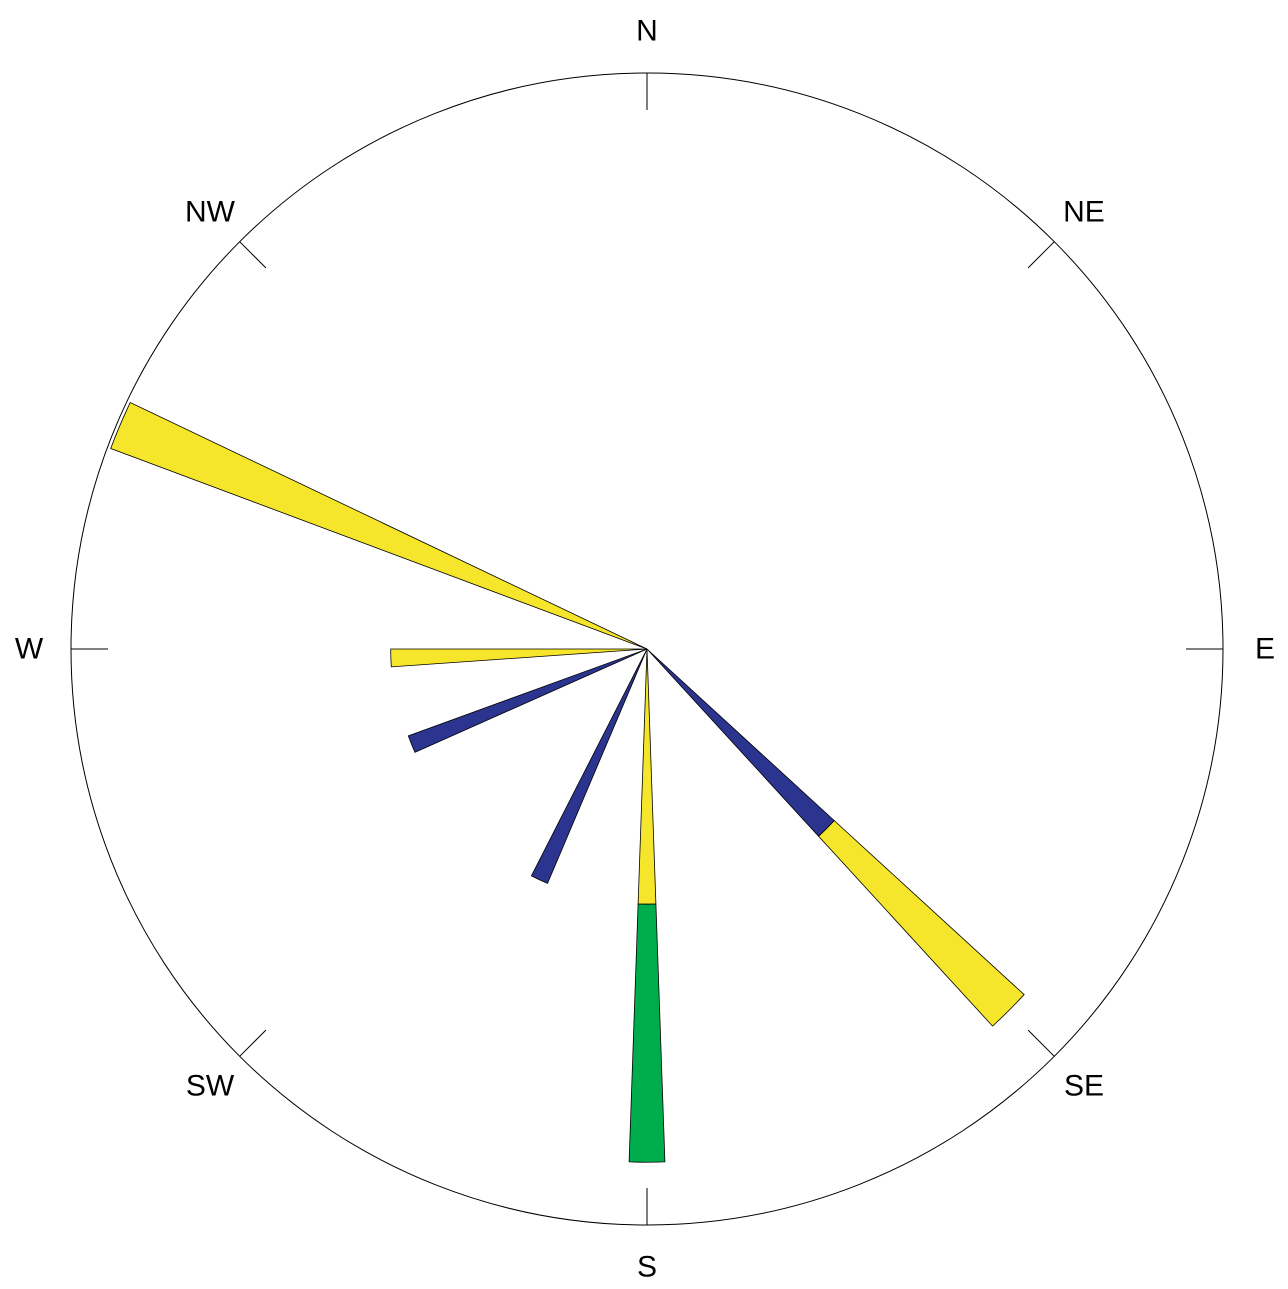 The width and height of the screenshot is (1288, 1289). What do you see at coordinates (1084, 1085) in the screenshot?
I see `direction-label-se: SE` at bounding box center [1084, 1085].